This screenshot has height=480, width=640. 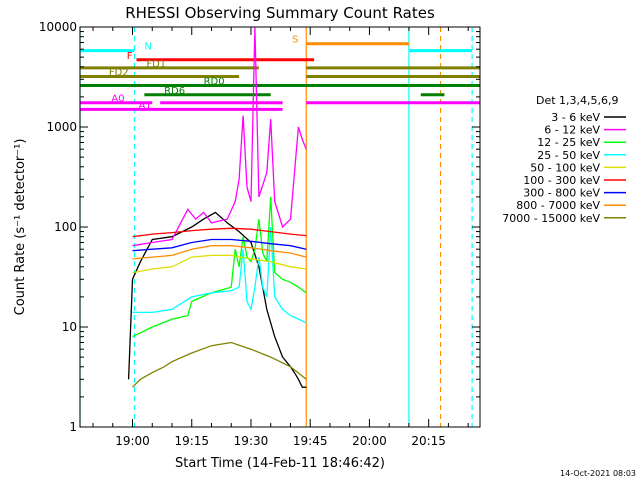 I want to click on state-label-a1: A1, so click(x=144, y=105).